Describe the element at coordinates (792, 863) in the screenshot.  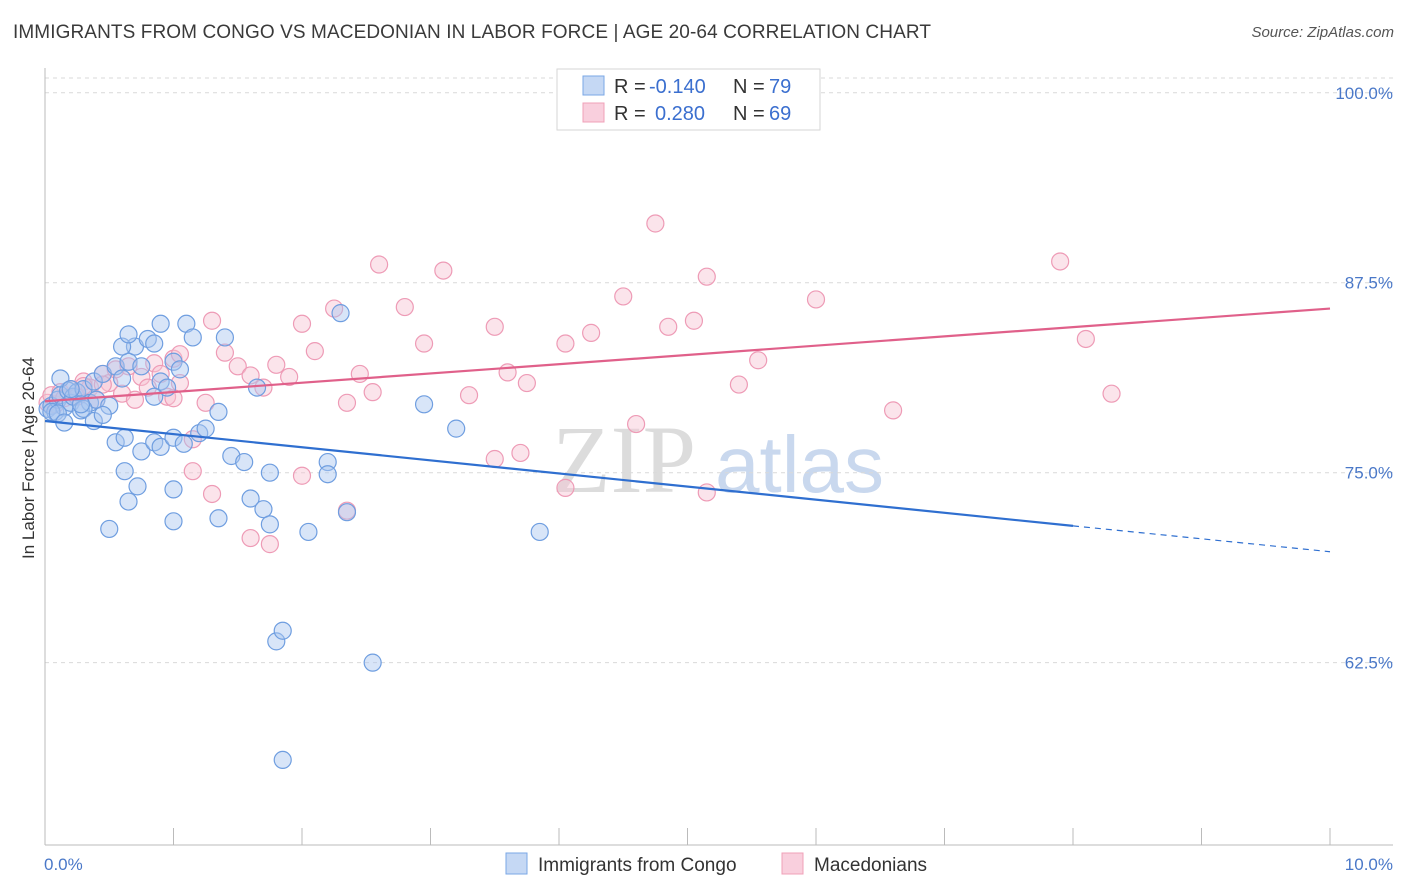
I see `bottom-legend-swatch-pink` at that location.